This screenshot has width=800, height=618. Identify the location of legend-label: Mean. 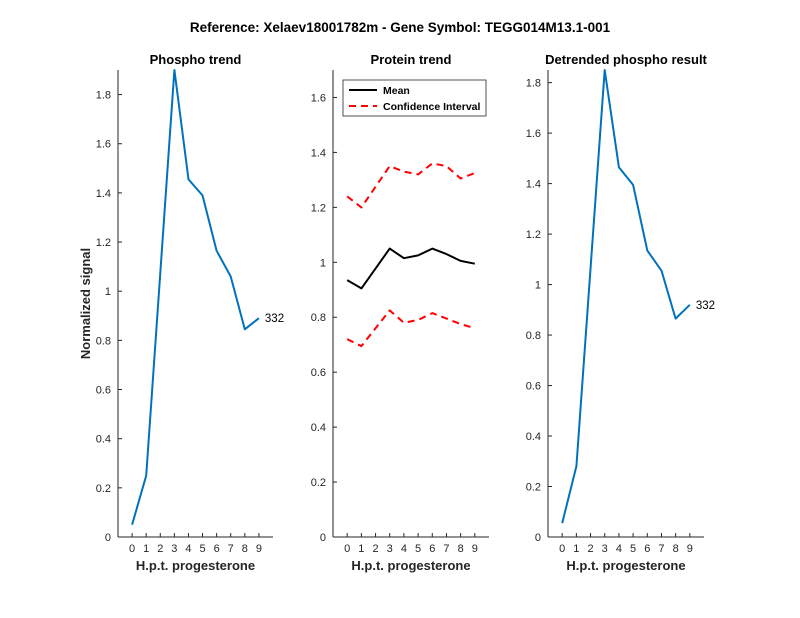
(396, 91).